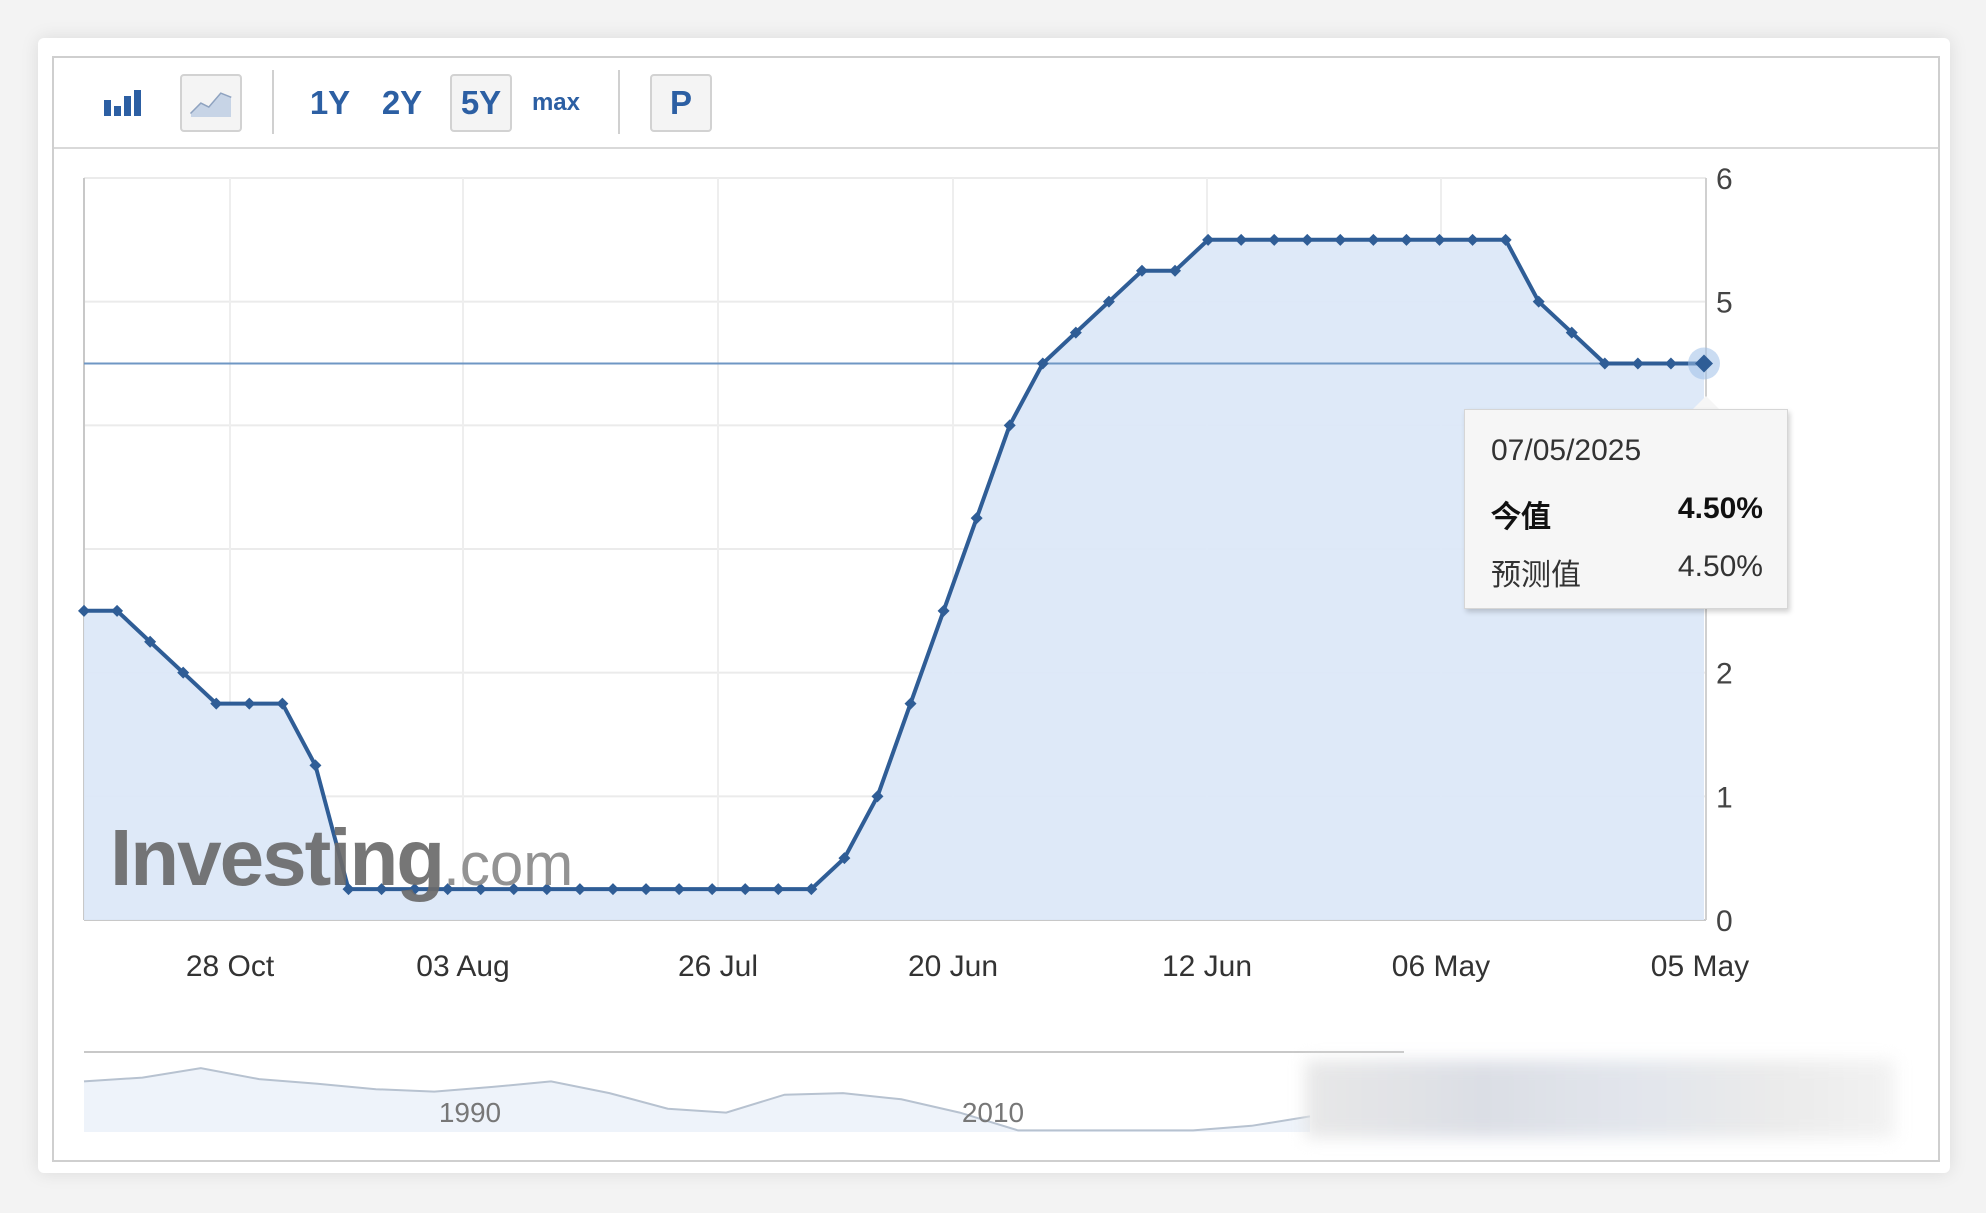  I want to click on navigator-line, so click(697, 1099).